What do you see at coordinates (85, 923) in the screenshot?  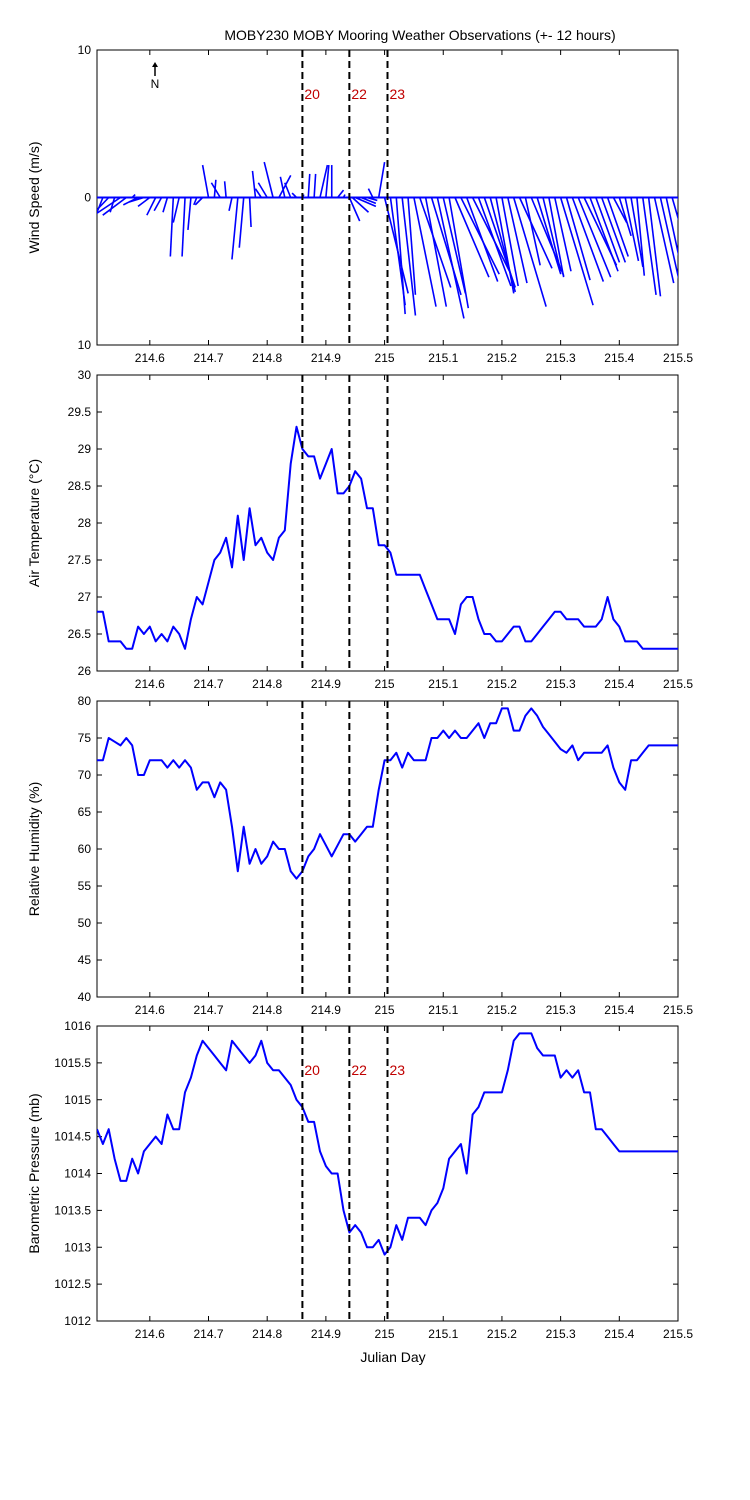 I see `y-tick-label: 50` at bounding box center [85, 923].